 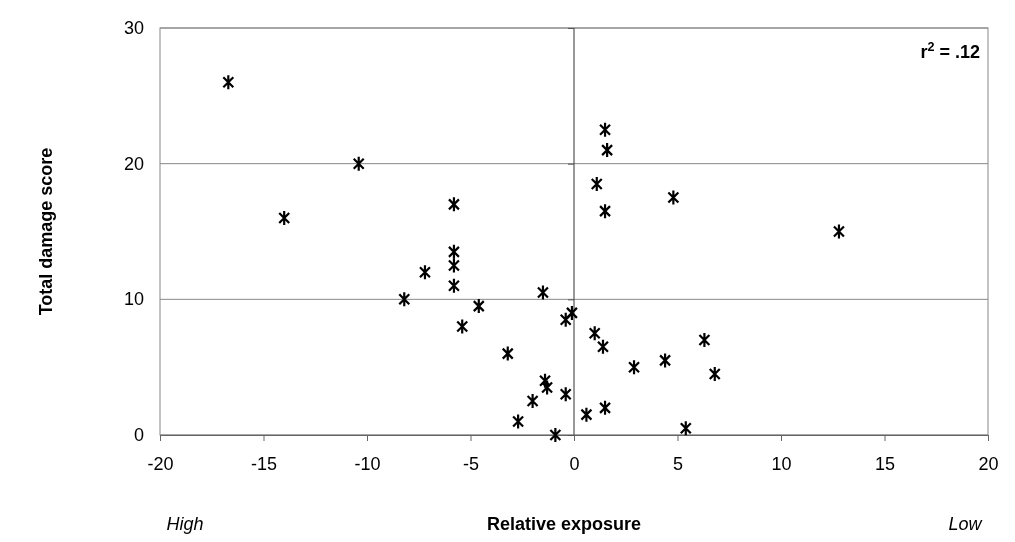 What do you see at coordinates (965, 524) in the screenshot?
I see `text: Low` at bounding box center [965, 524].